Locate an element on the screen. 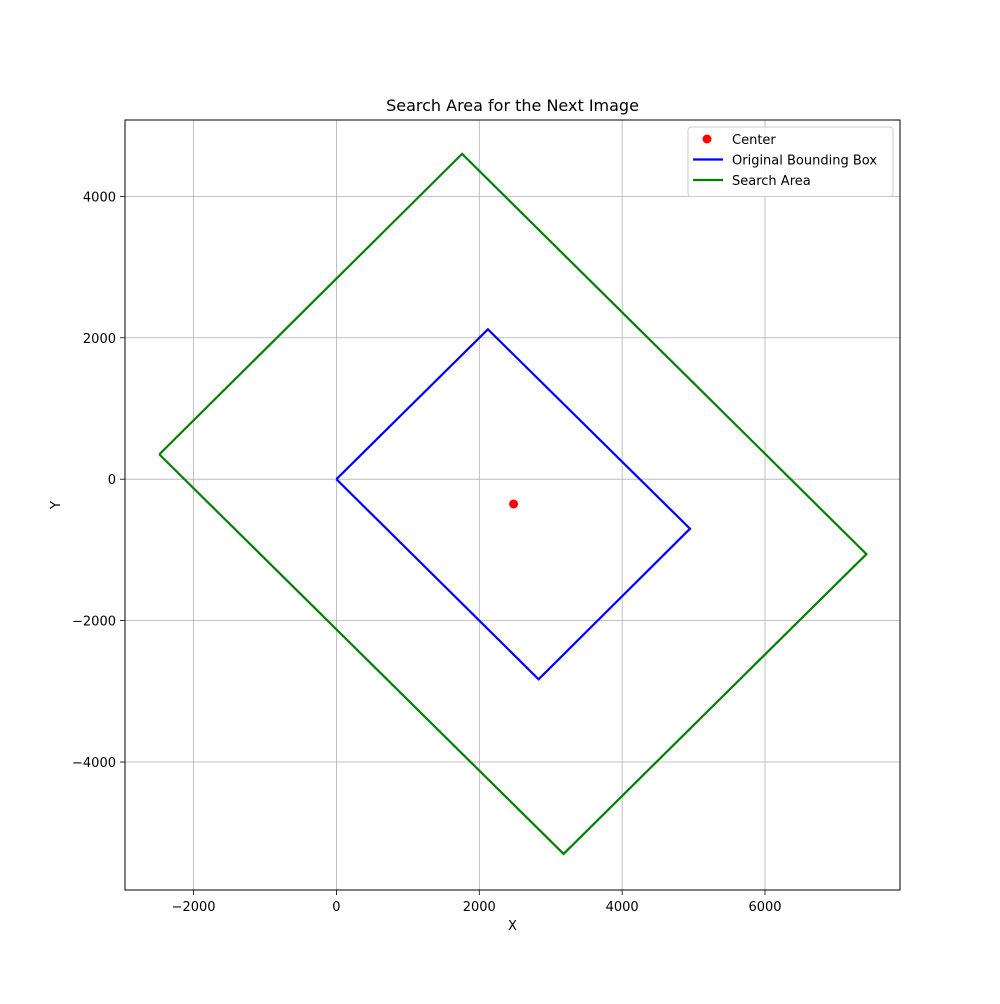  y-axis-label: Y is located at coordinates (56, 505).